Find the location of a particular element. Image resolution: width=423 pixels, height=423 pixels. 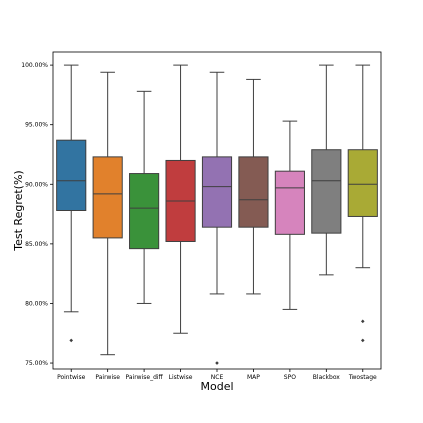

box-map is located at coordinates (253, 186).